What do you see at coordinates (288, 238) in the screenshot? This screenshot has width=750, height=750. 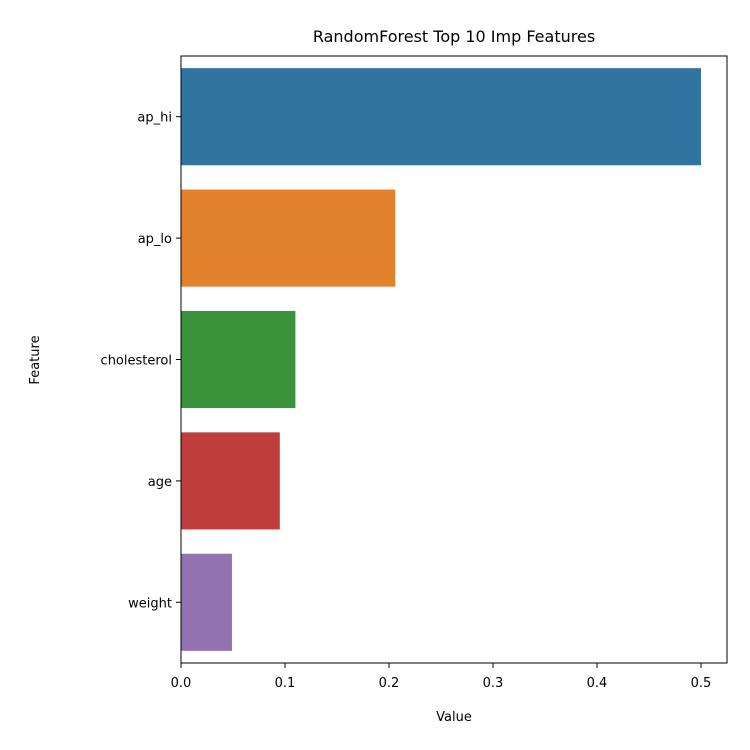 I see `bar-ap_lo` at bounding box center [288, 238].